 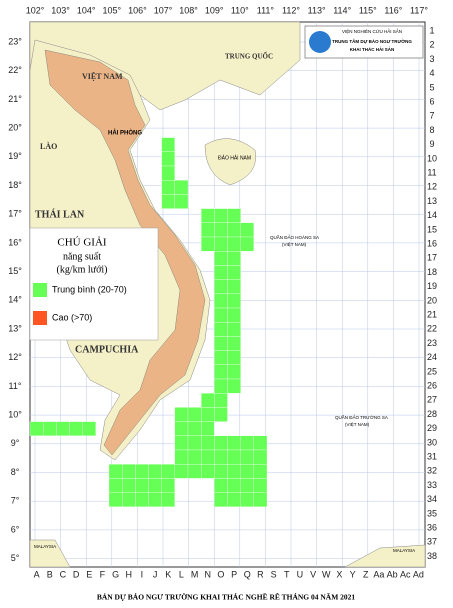 I want to click on legend-items: Trung bình (20-70) Cao (>70), so click(x=80, y=304).